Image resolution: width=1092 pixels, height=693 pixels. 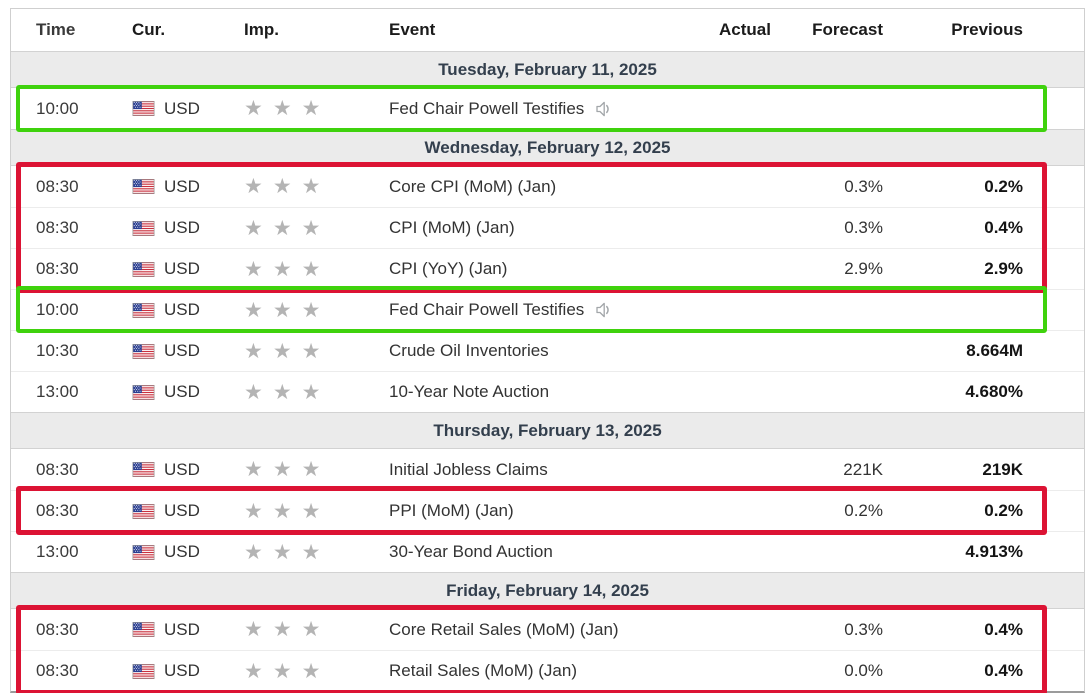 I want to click on date-label: Tuesday, February 11, 2025, so click(x=547, y=69).